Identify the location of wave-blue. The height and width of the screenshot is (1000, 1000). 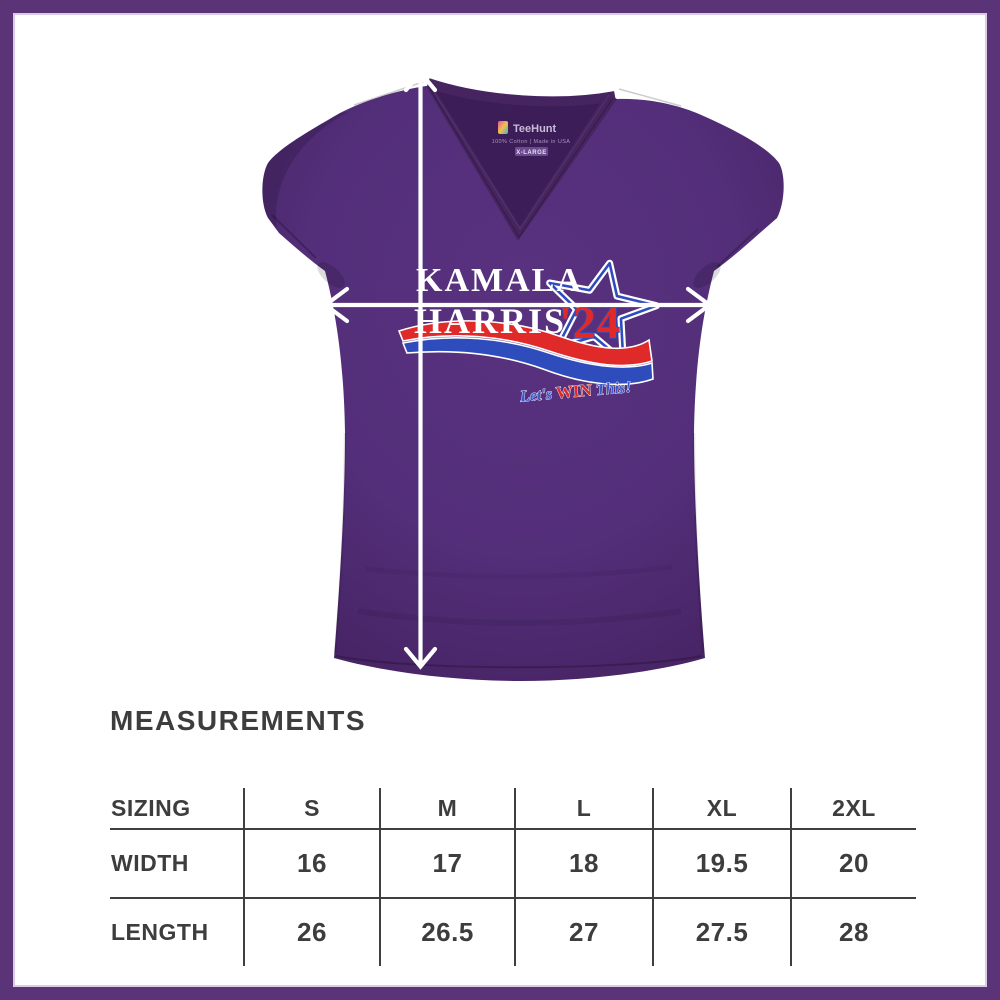
(527, 361).